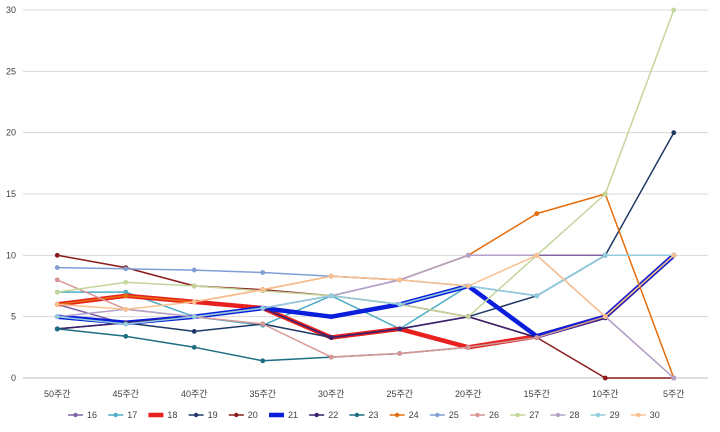  What do you see at coordinates (203, 415) in the screenshot?
I see `legend-item: 19` at bounding box center [203, 415].